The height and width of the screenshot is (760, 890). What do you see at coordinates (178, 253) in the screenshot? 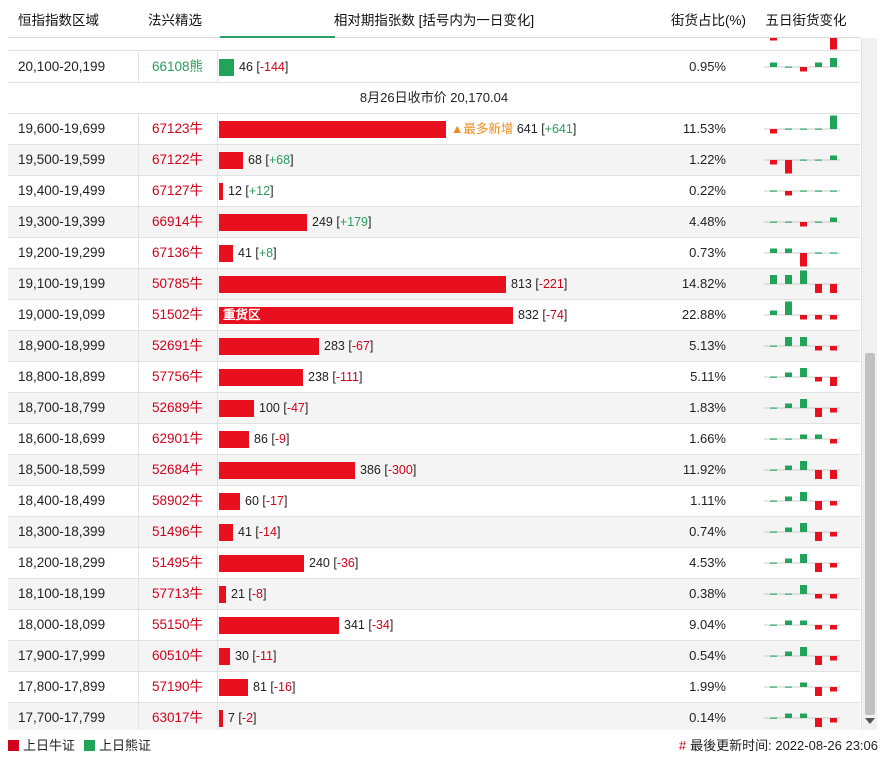
I see `warrant-code-link: 67136牛` at bounding box center [178, 253].